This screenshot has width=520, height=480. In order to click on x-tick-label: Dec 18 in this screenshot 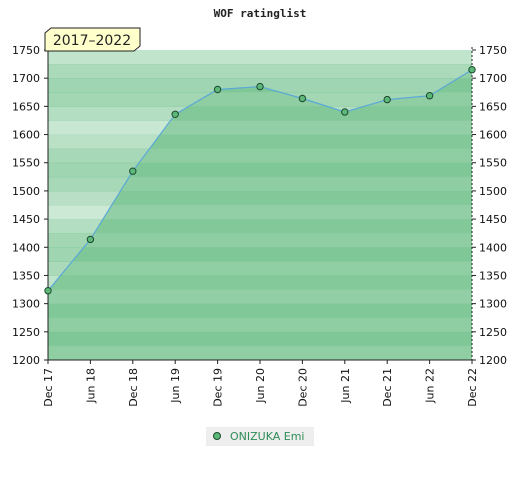, I will do `click(133, 387)`.